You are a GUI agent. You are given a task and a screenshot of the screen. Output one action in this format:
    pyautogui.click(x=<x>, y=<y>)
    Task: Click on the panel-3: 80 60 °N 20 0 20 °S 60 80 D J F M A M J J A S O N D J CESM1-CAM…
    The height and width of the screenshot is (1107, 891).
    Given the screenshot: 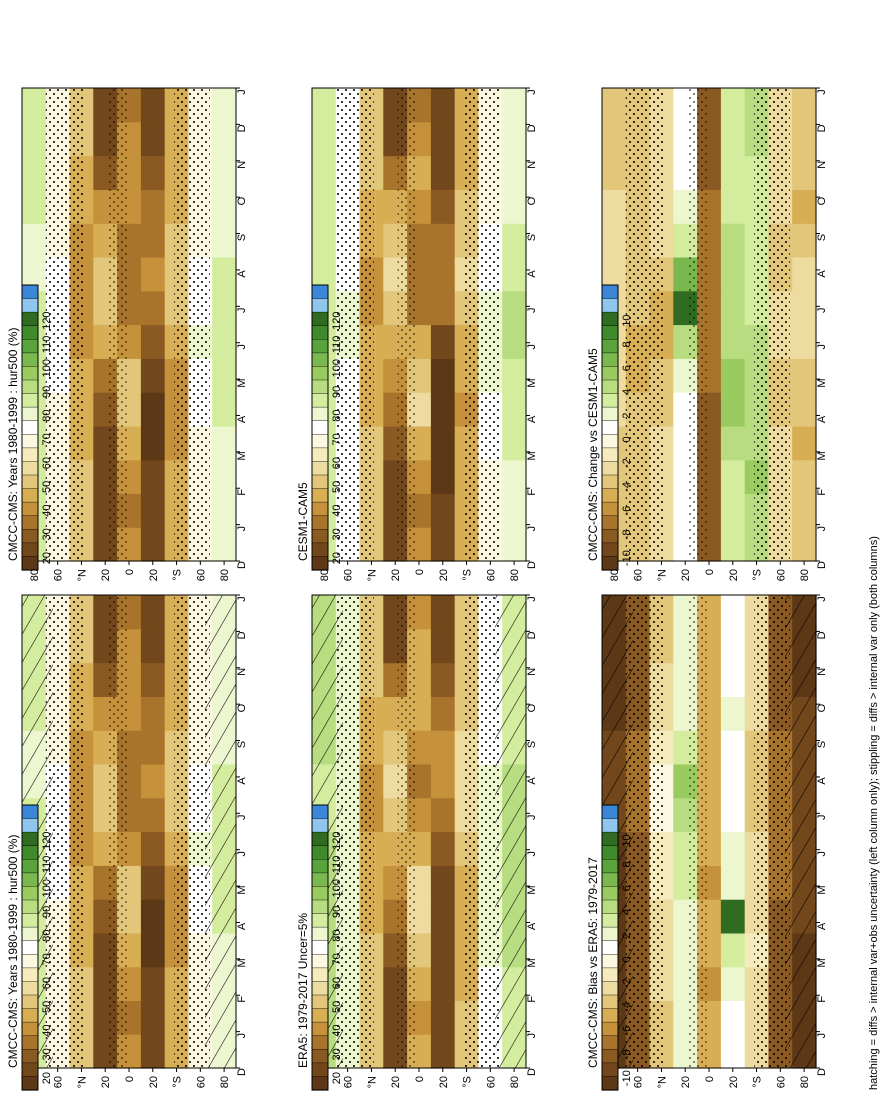 What is the action you would take?
    pyautogui.click(x=417, y=334)
    